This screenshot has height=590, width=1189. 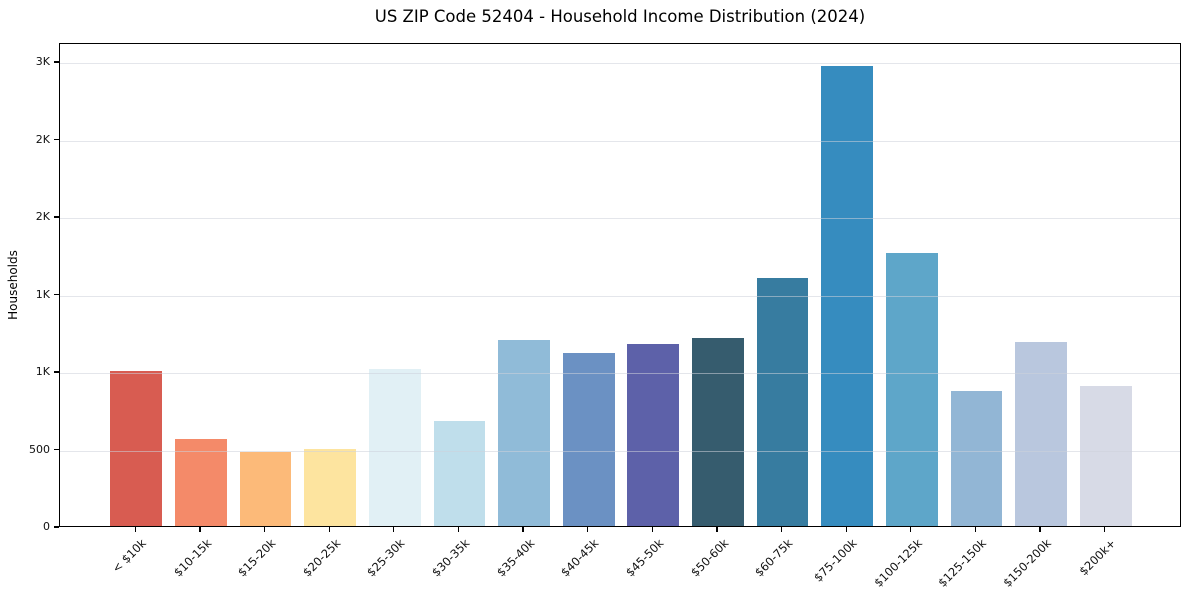 What do you see at coordinates (42, 372) in the screenshot?
I see `y-tick-label-1000: 1K` at bounding box center [42, 372].